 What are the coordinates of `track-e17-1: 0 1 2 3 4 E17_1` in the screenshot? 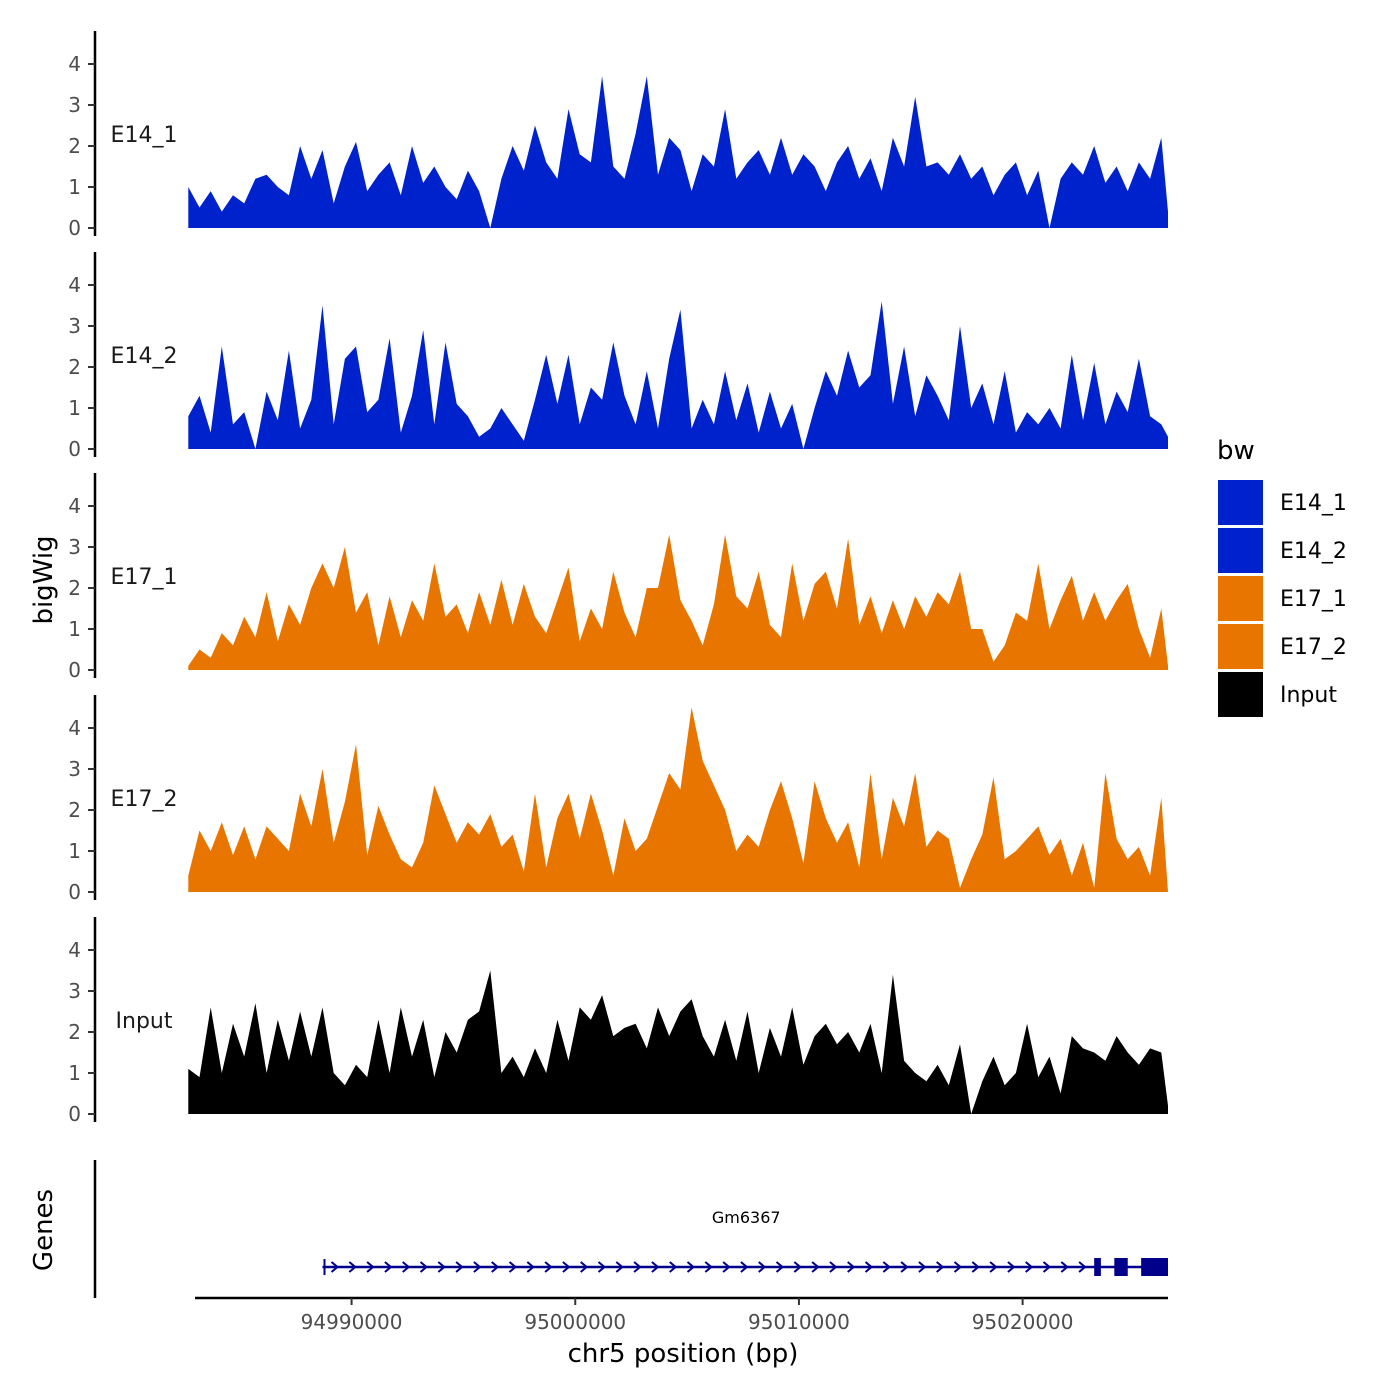 It's located at (618, 577).